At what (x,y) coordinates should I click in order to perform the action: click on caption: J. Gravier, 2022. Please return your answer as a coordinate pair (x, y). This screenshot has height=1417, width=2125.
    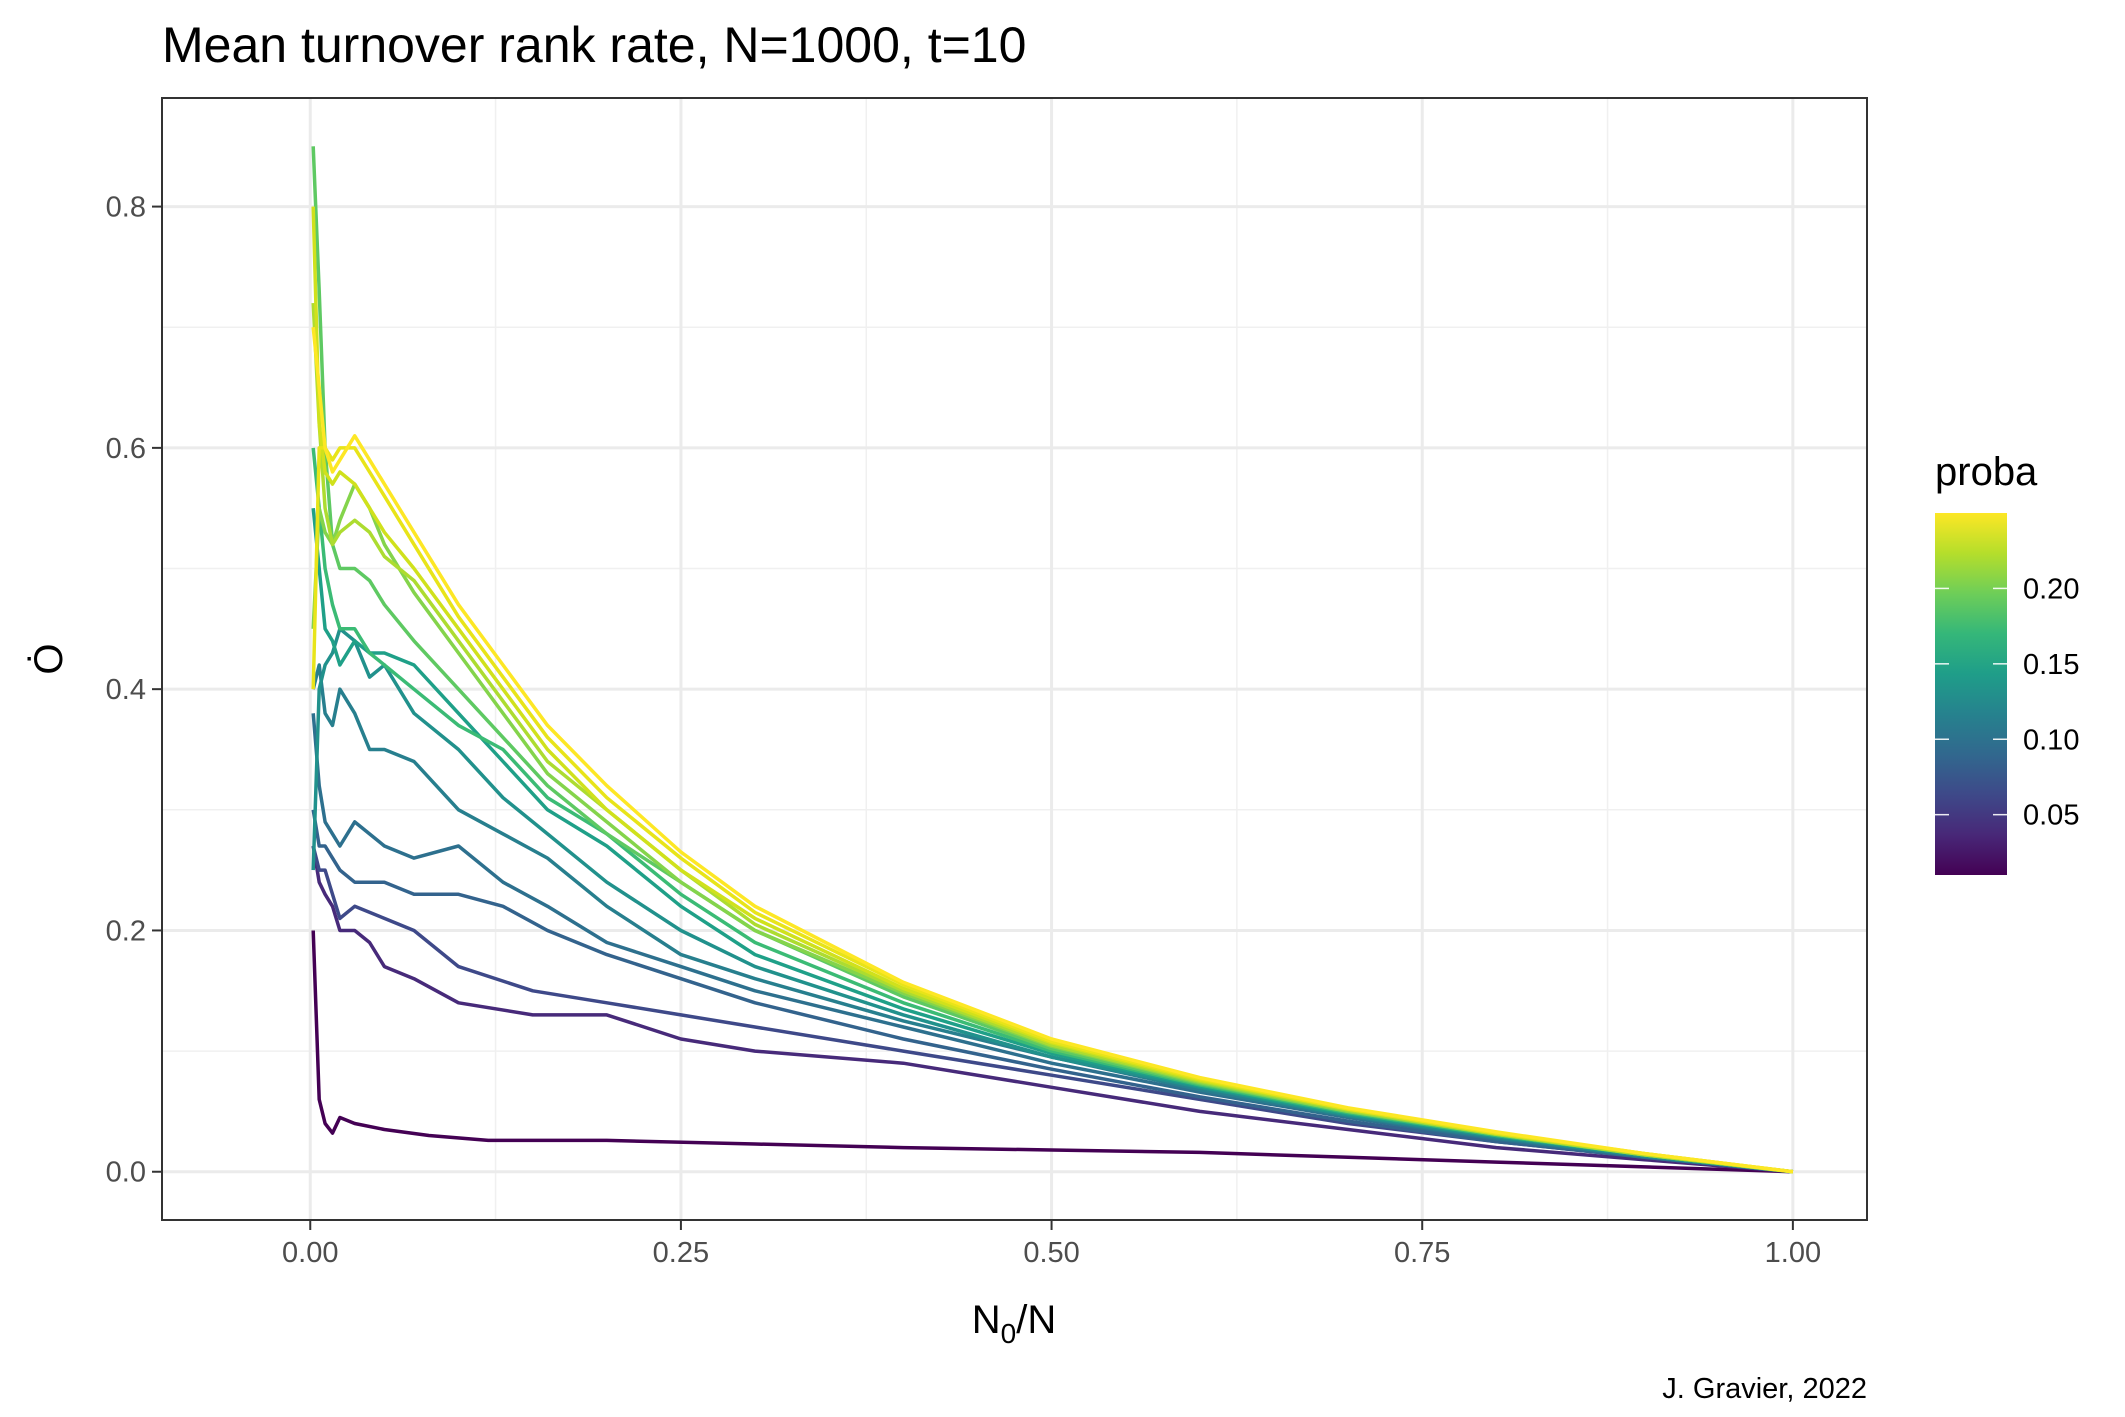
    Looking at the image, I should click on (1764, 1389).